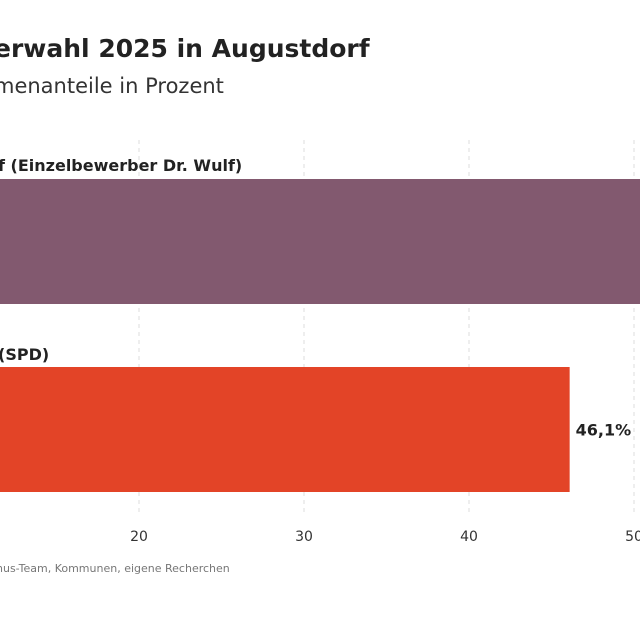 The width and height of the screenshot is (640, 640). What do you see at coordinates (632, 537) in the screenshot?
I see `x-tick-label-50: 50` at bounding box center [632, 537].